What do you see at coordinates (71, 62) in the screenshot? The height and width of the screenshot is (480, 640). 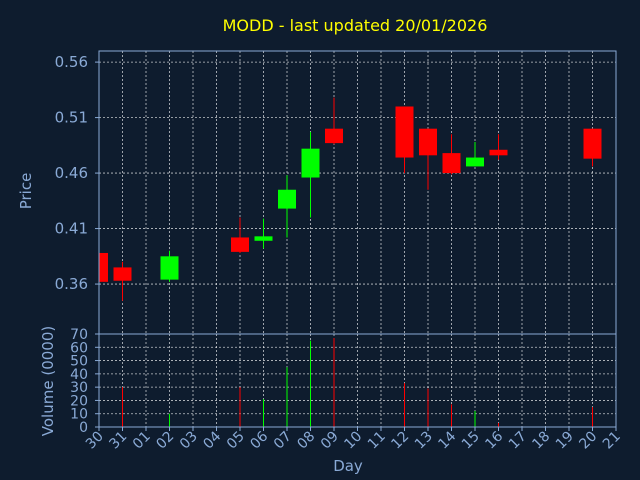 I see `price-tick-label: 0.56` at bounding box center [71, 62].